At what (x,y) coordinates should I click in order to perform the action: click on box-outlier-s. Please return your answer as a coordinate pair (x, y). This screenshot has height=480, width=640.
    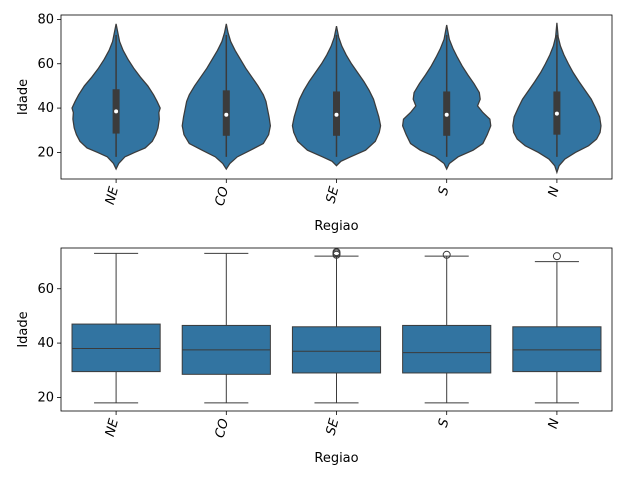
    Looking at the image, I should click on (446, 254).